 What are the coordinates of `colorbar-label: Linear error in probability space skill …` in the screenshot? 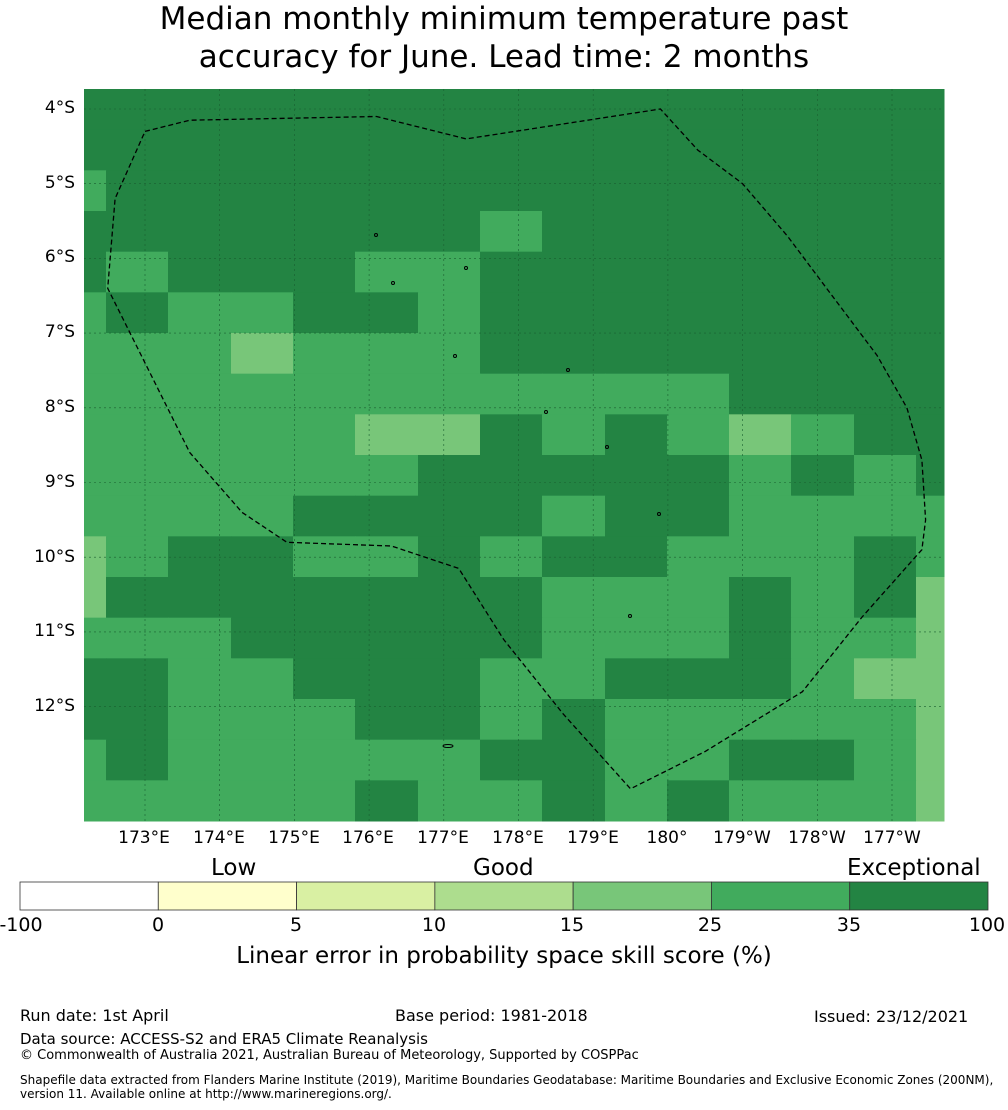 It's located at (504, 956).